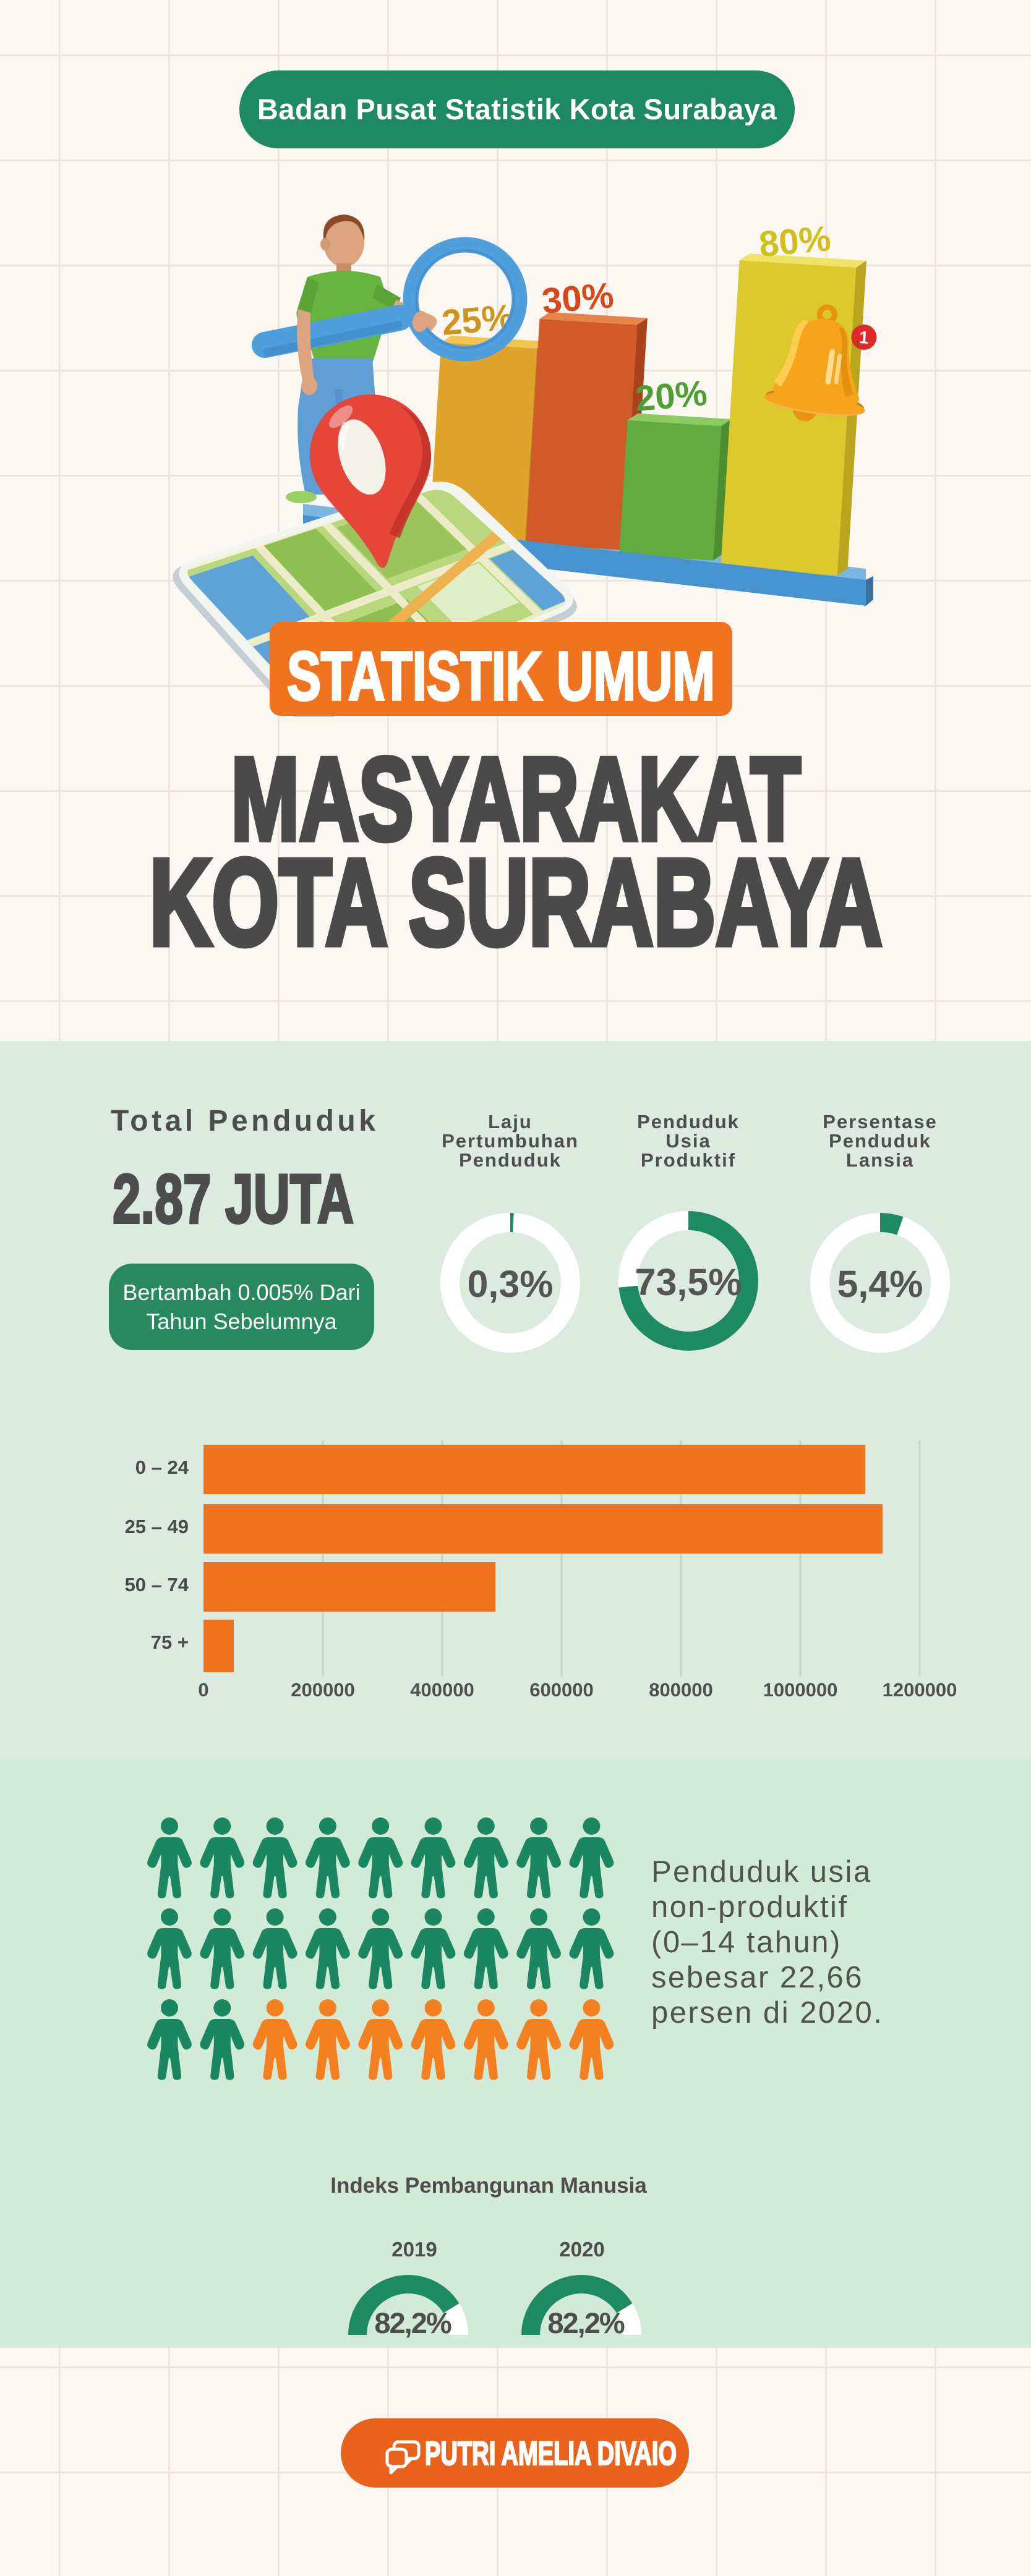  What do you see at coordinates (516, 899) in the screenshot?
I see `svg-text: KOTA SURABAYA` at bounding box center [516, 899].